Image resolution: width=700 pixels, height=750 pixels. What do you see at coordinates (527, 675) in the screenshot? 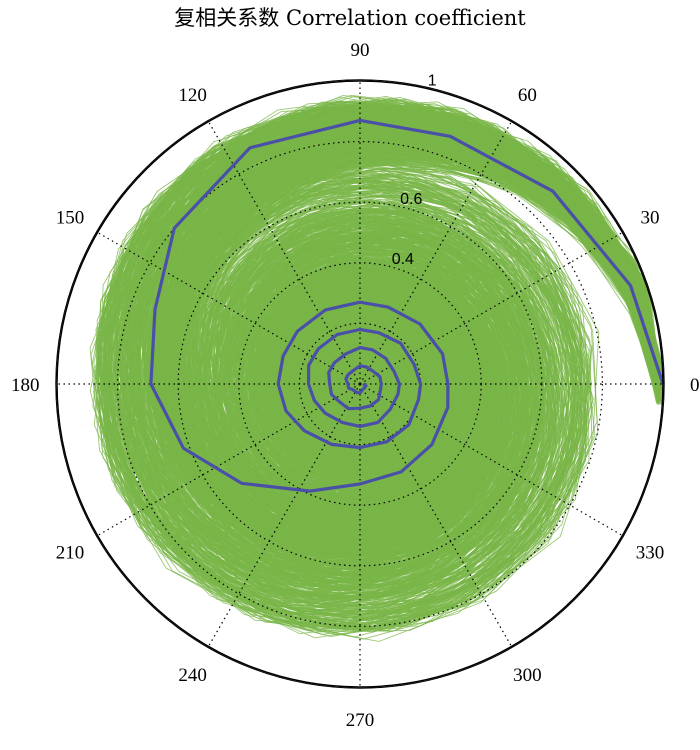
I see `angle-tick-label: 300` at bounding box center [527, 675].